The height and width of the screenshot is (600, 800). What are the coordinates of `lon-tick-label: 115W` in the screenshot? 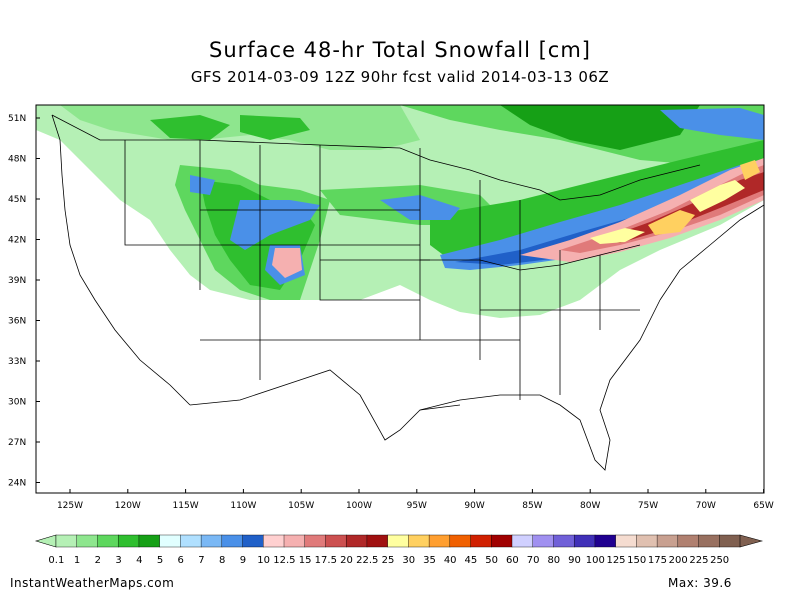 It's located at (186, 506).